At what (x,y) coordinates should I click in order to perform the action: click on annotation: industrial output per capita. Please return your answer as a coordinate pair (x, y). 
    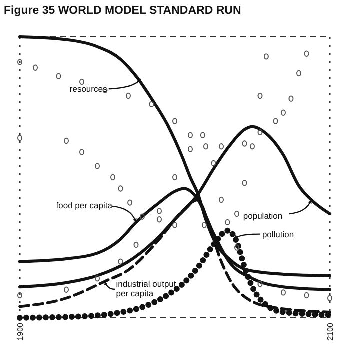
    Looking at the image, I should click on (146, 288).